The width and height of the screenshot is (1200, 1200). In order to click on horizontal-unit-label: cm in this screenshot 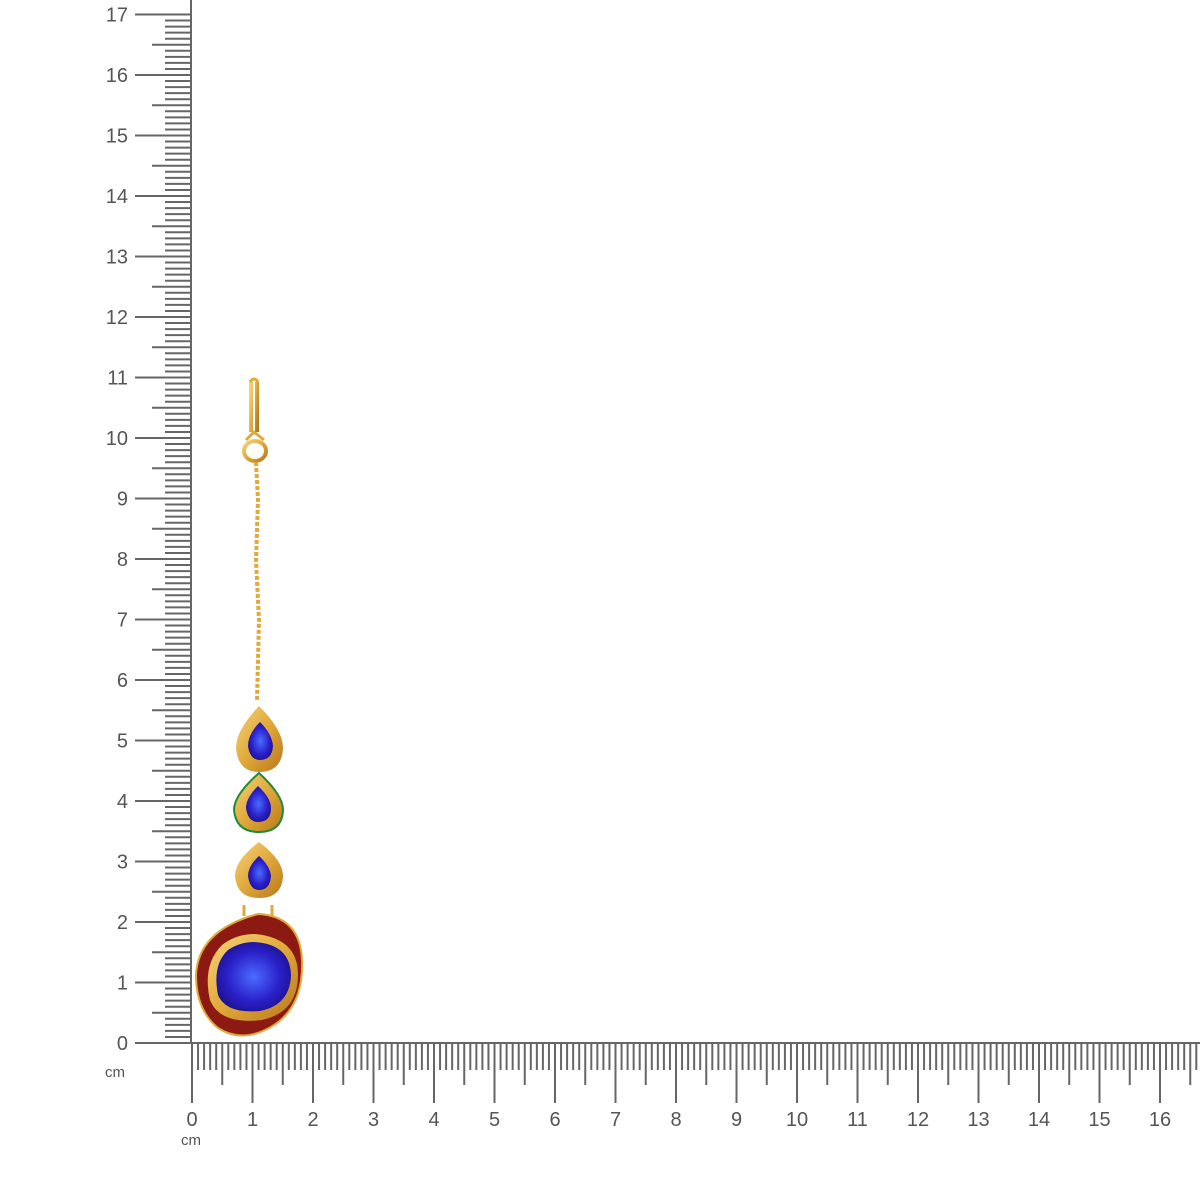, I will do `click(191, 1140)`.